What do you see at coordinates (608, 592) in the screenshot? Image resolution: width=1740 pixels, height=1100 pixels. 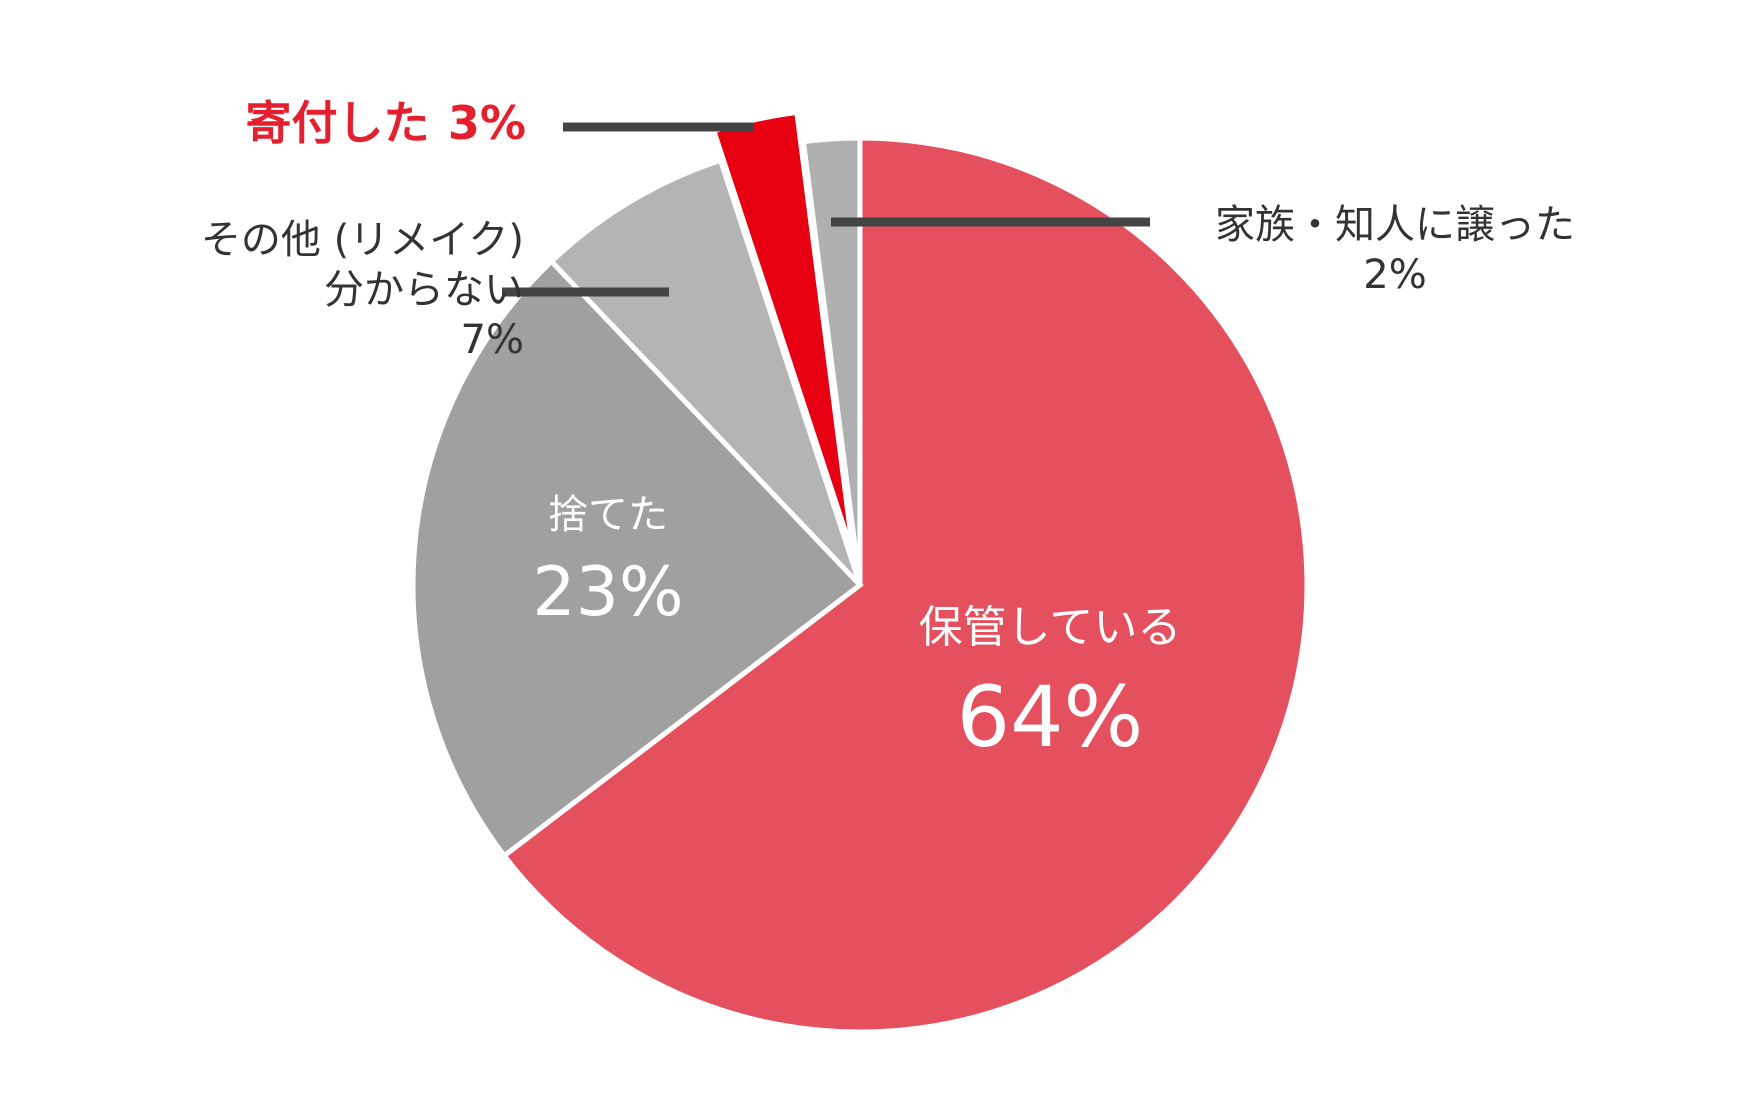 I see `value-label: 23%` at bounding box center [608, 592].